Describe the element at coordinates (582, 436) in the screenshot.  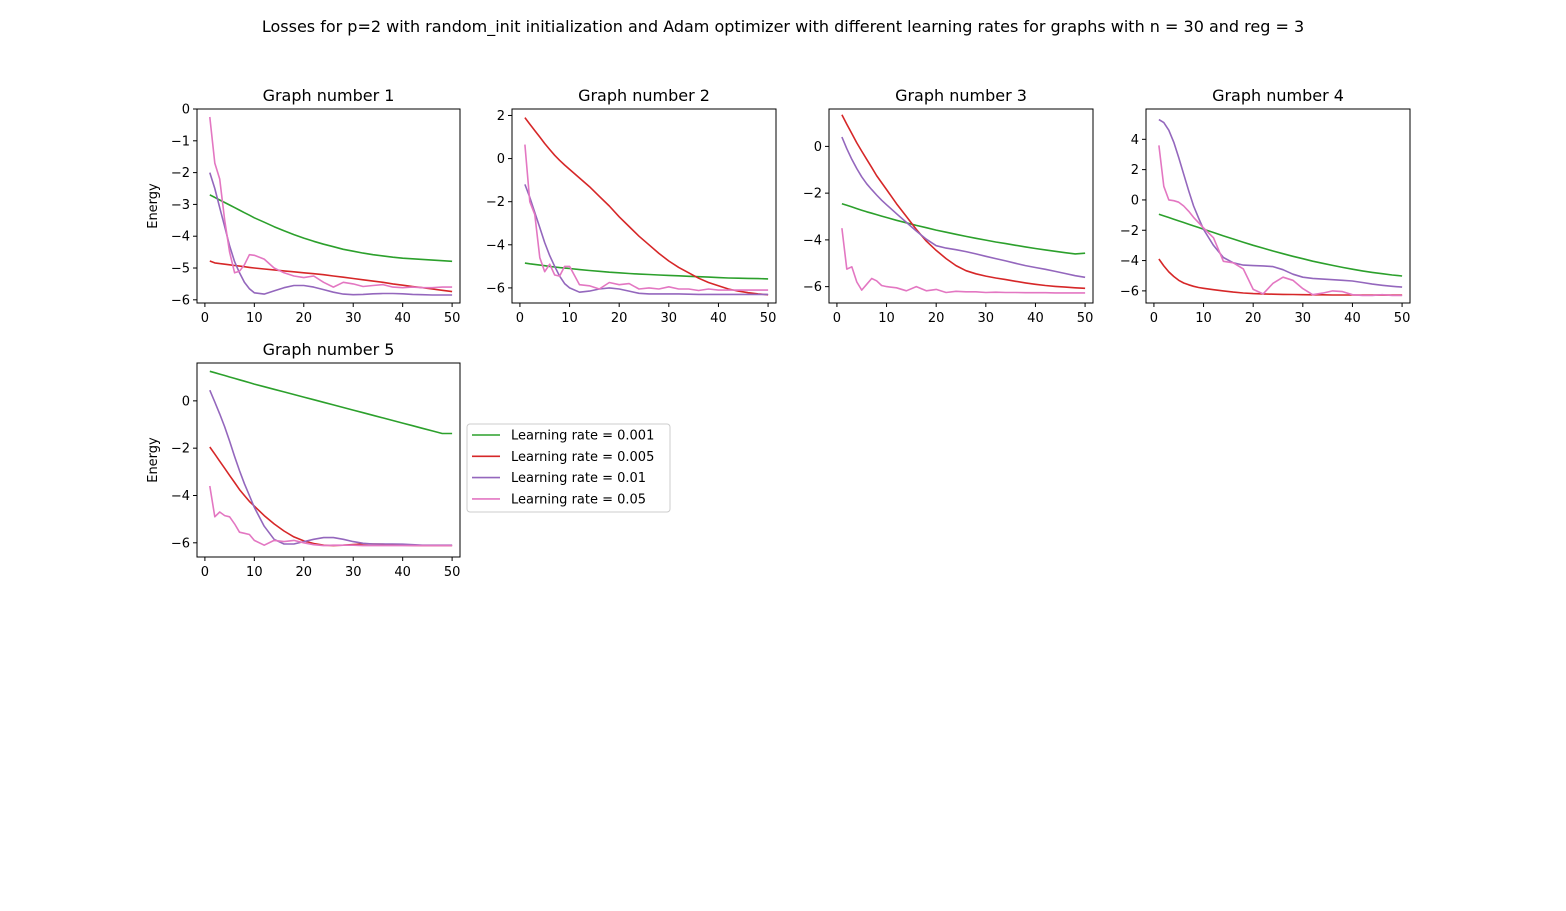
I see `legend-label: Learning rate = 0.001` at that location.